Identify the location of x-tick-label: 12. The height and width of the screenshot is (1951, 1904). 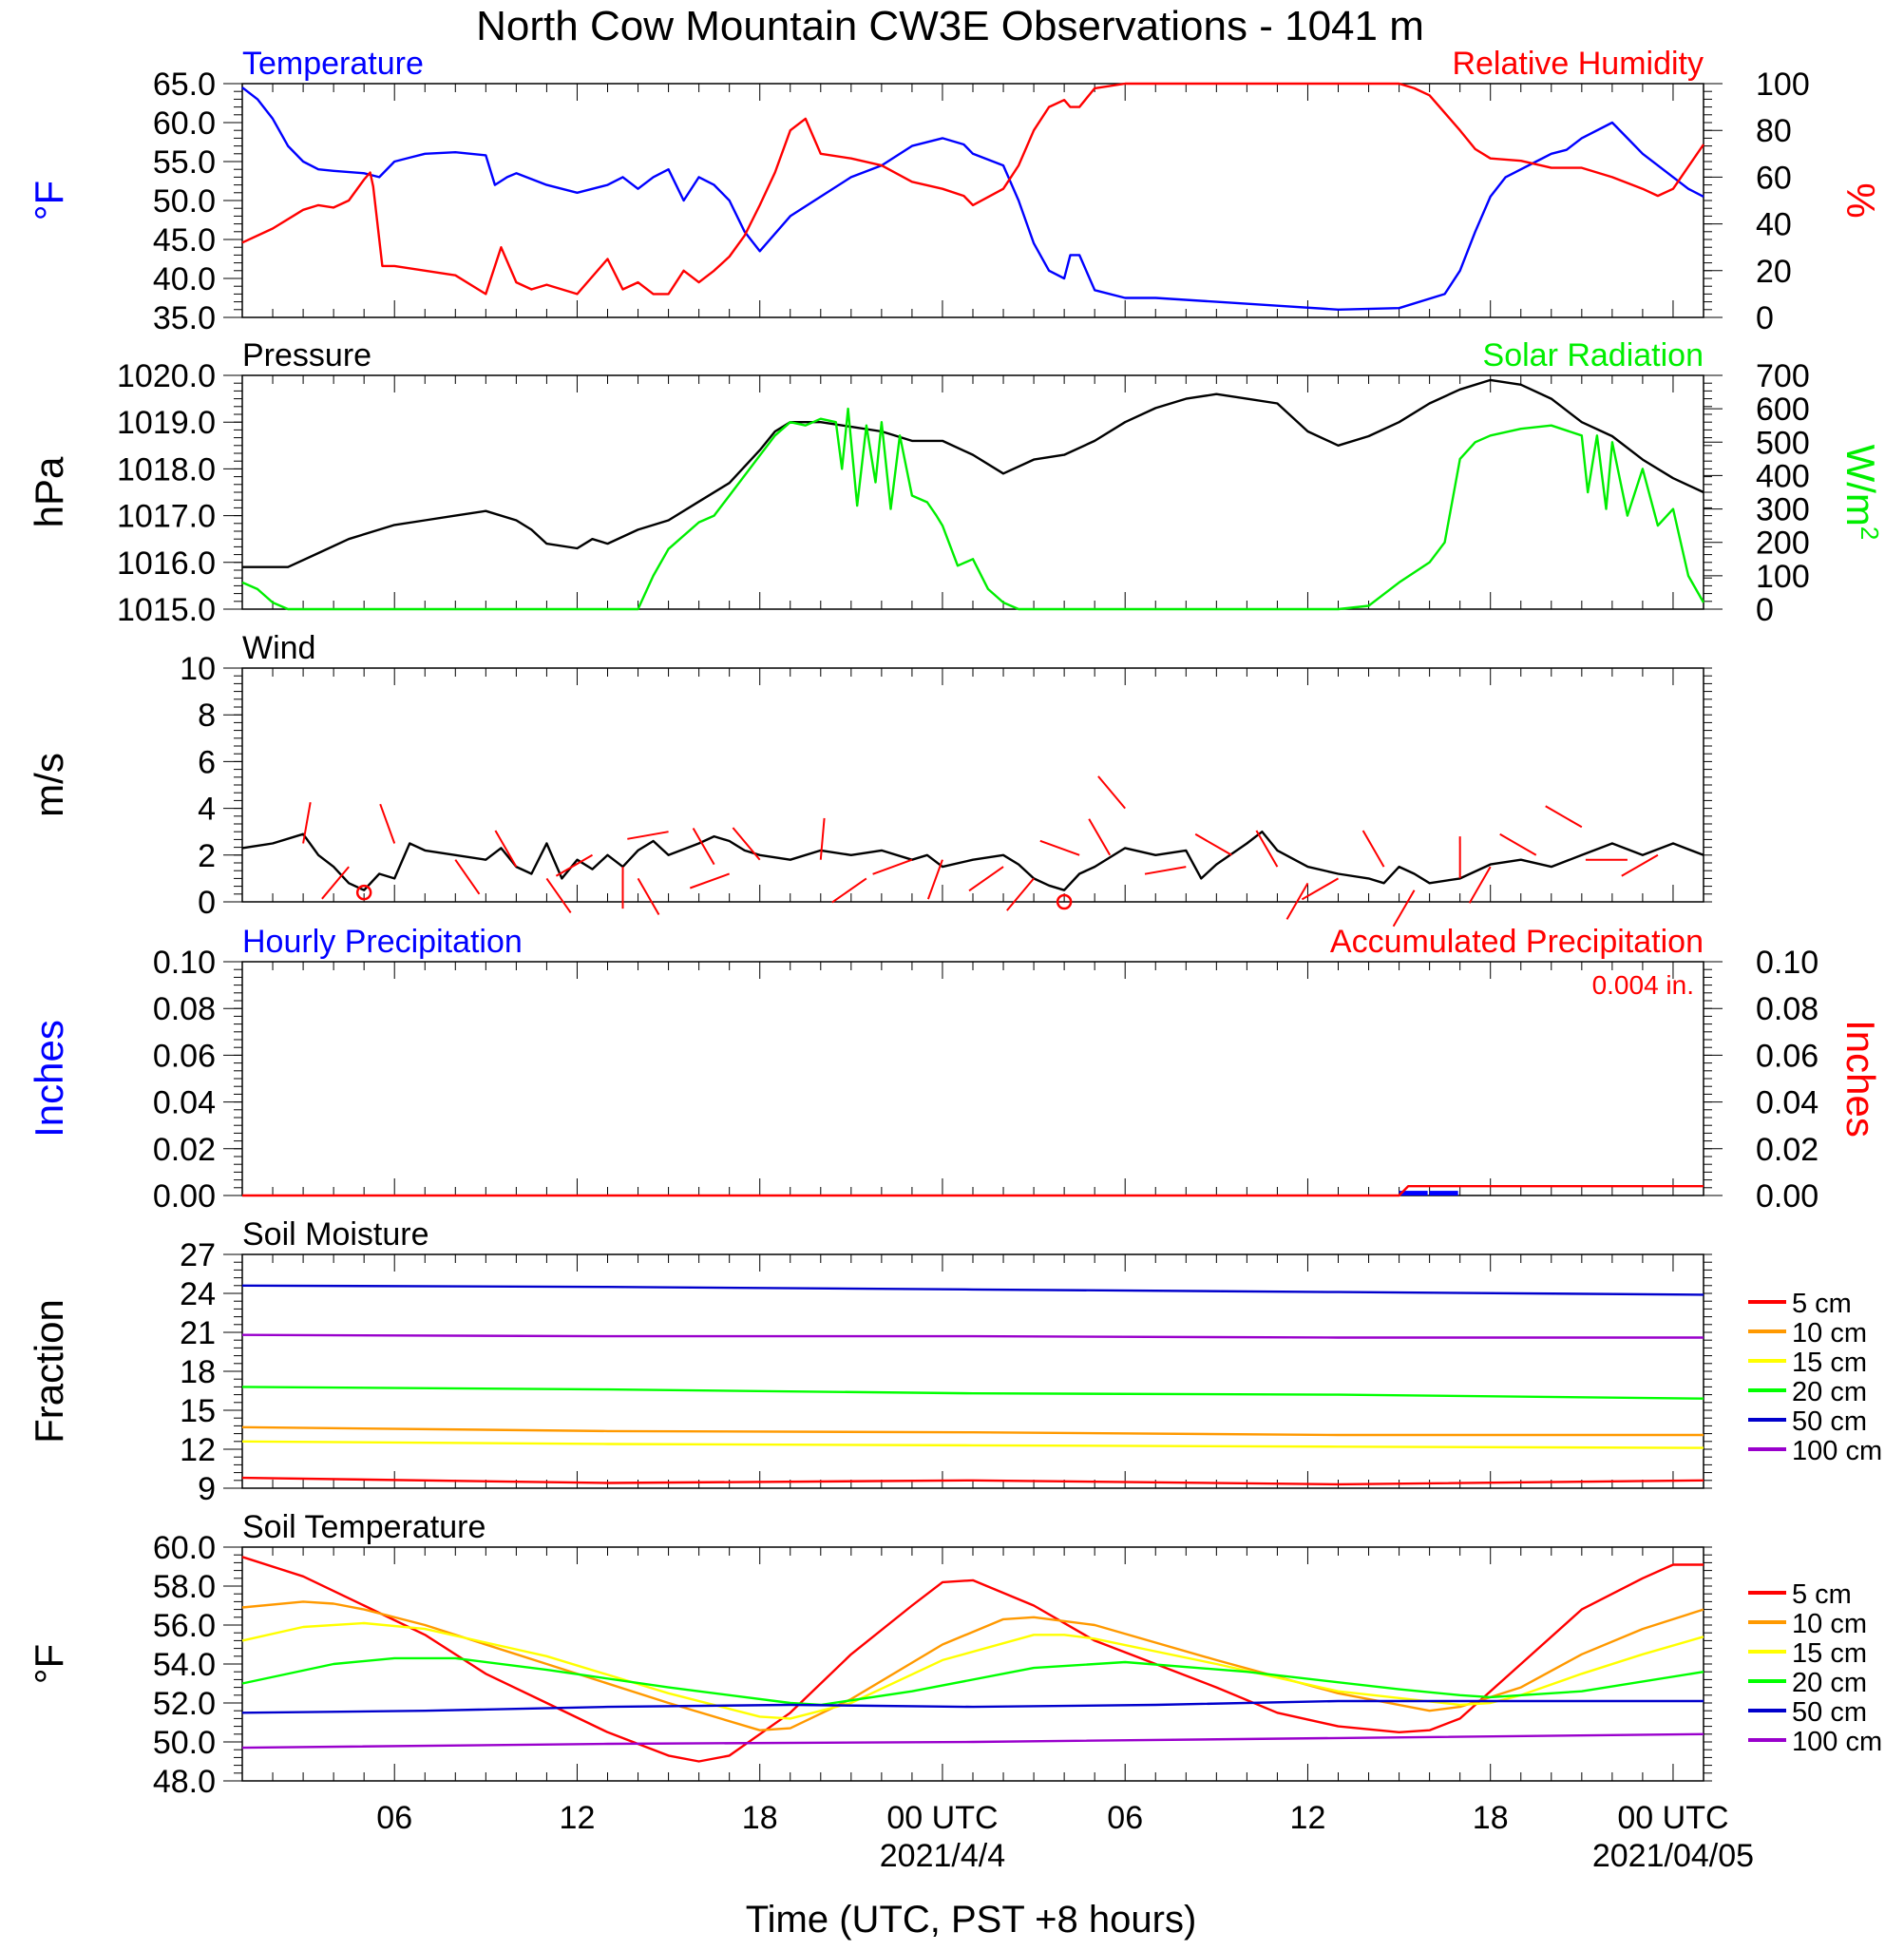
(578, 1818).